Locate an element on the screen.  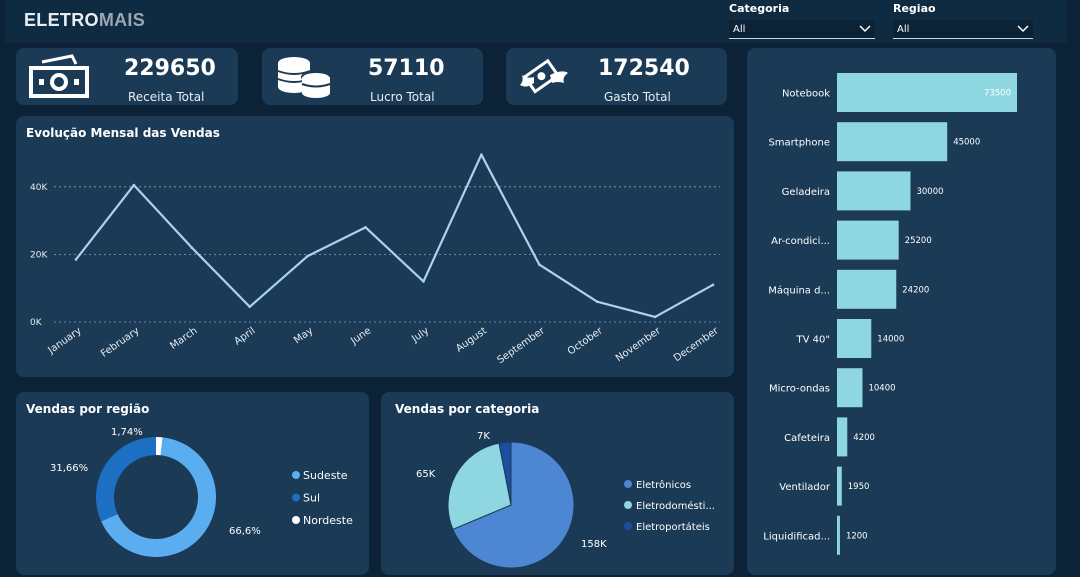
kpi-gasto-card: 172540 Gasto Total is located at coordinates (616, 76).